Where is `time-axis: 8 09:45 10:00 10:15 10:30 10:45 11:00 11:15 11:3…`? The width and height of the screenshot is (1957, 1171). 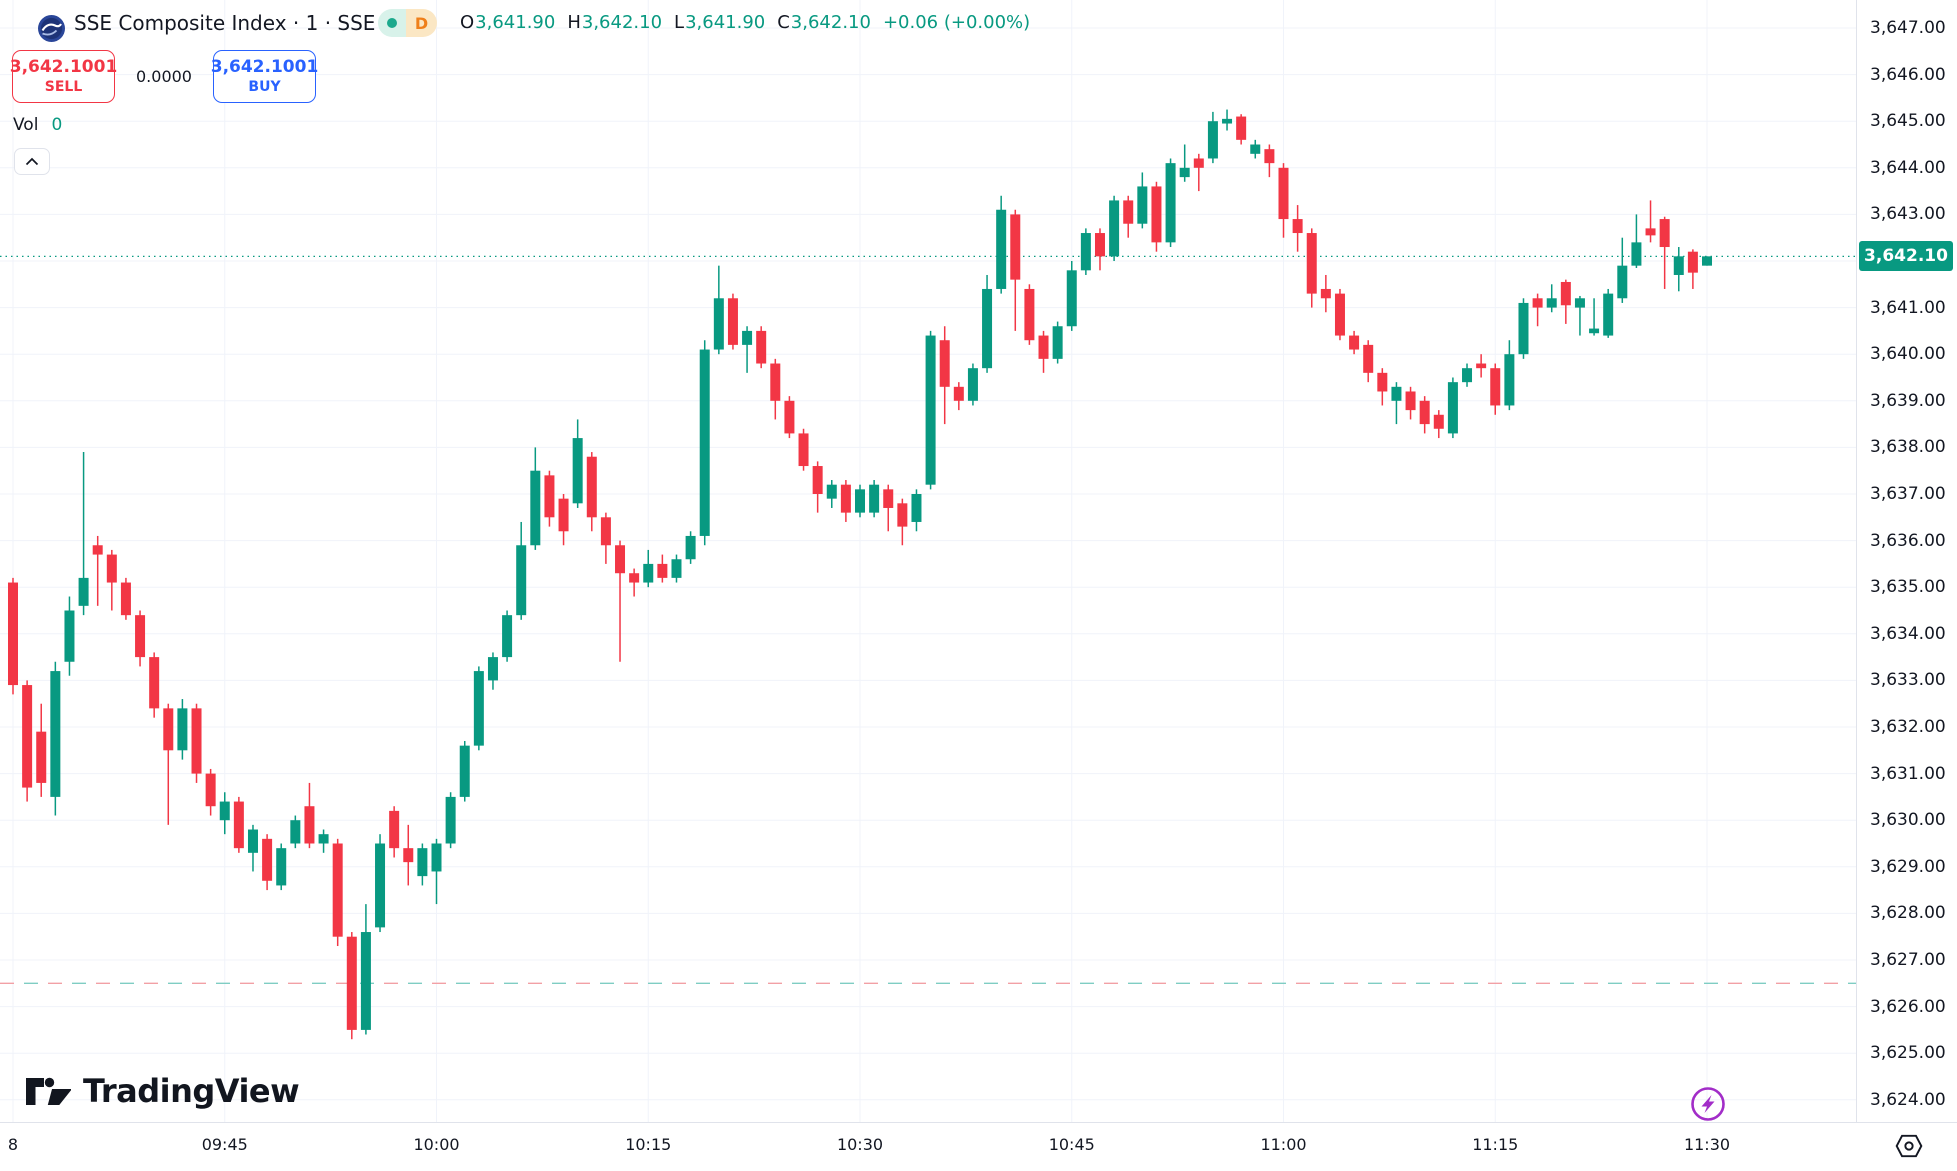 time-axis: 8 09:45 10:00 10:15 10:30 10:45 11:00 11:15 11:3… is located at coordinates (978, 1146).